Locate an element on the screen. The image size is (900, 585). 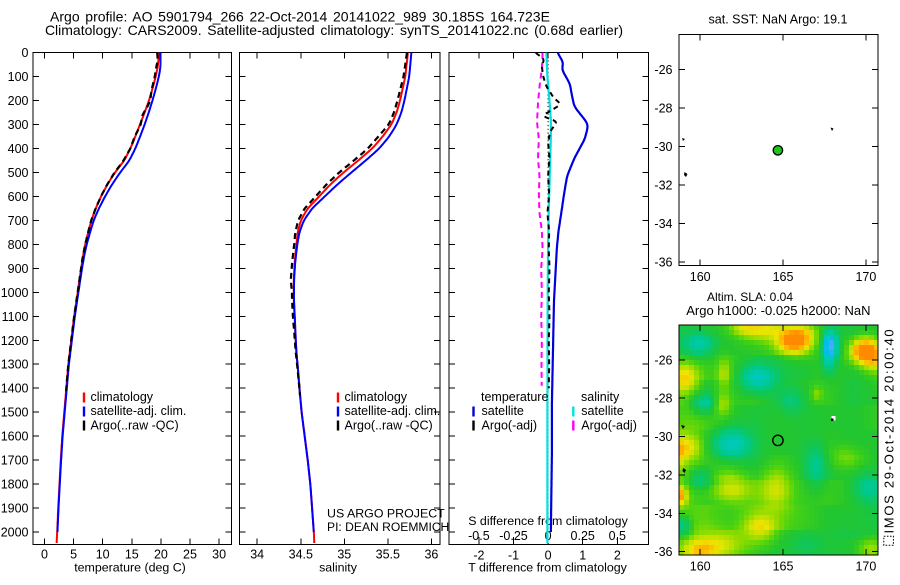
svg-text: 34.5 is located at coordinates (301, 555).